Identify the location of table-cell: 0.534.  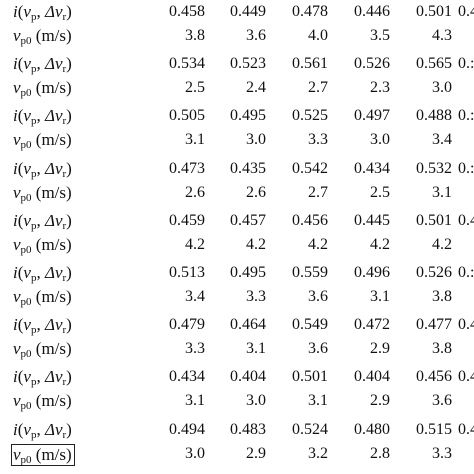
(187, 64).